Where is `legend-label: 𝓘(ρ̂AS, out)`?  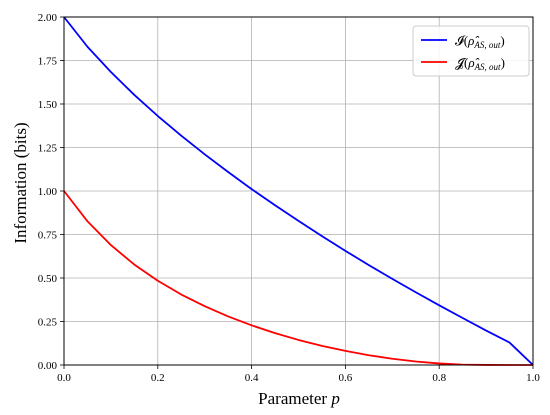 legend-label: 𝓘(ρ̂AS, out) is located at coordinates (480, 41).